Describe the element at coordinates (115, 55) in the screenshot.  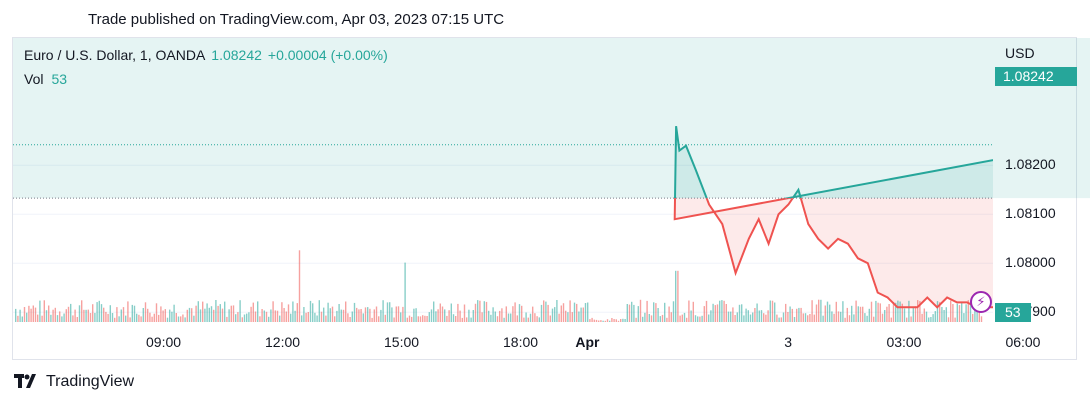
I see `symbol-name: Euro / U.S. Dollar, 1, OANDA` at that location.